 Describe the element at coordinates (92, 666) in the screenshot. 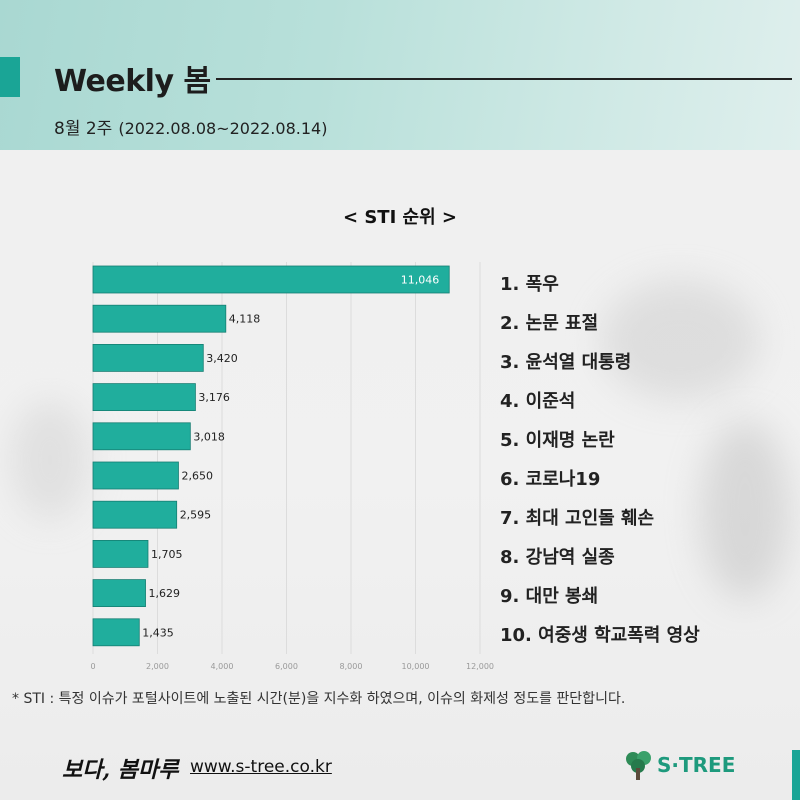

I see `x-tick-label: 0` at that location.